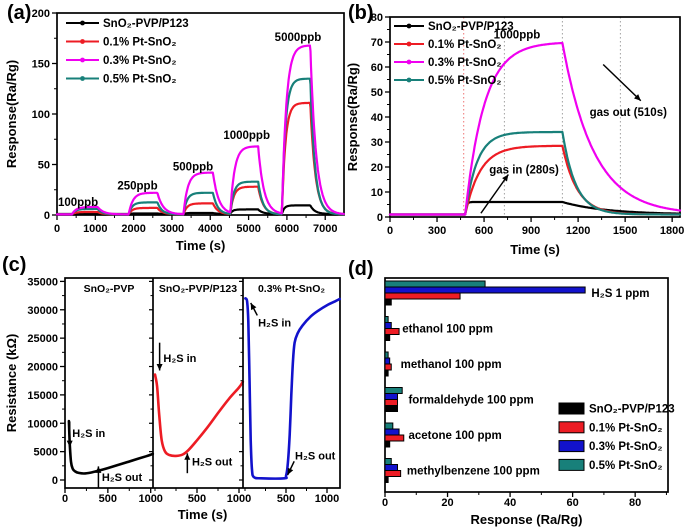 This screenshot has width=691, height=531. I want to click on svg-text: 300, so click(437, 231).